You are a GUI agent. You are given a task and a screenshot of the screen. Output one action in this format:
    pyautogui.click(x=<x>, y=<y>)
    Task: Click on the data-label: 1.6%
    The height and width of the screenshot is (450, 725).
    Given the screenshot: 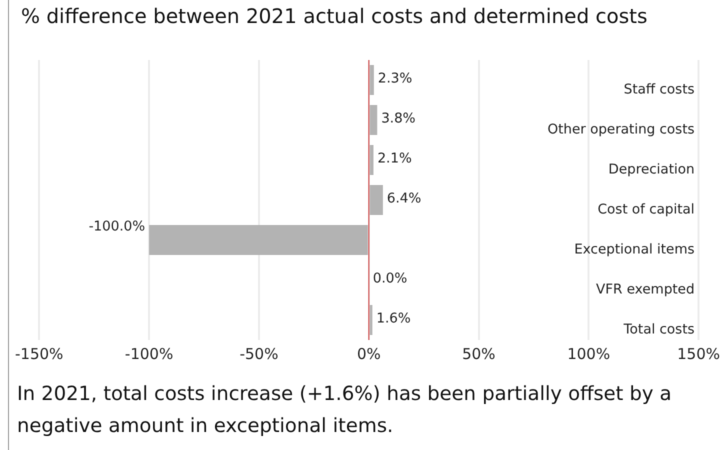 What is the action you would take?
    pyautogui.click(x=393, y=318)
    